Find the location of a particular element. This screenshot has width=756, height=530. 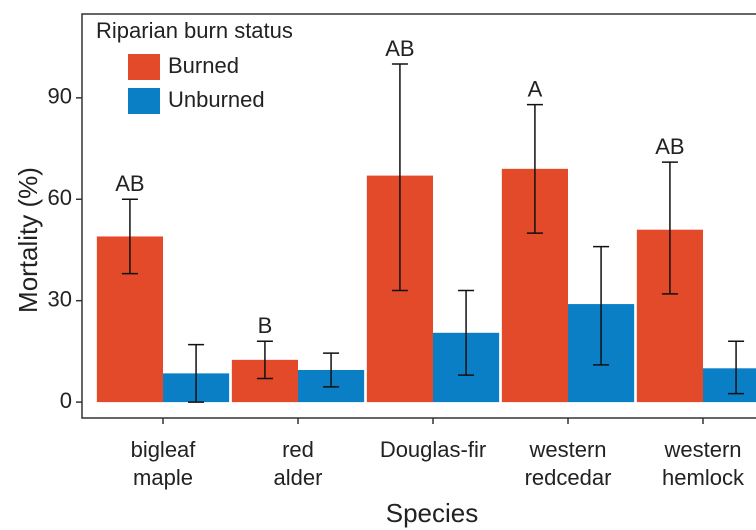

x-tick-label: western hemlock is located at coordinates (703, 463).